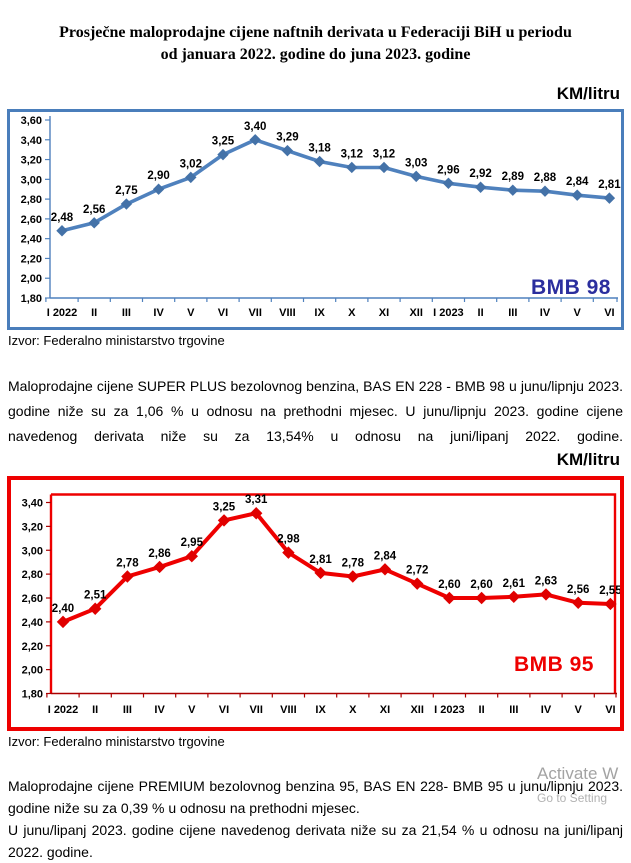 This screenshot has height=863, width=631. Describe the element at coordinates (126, 191) in the screenshot. I see `svg-text: 2,75` at that location.